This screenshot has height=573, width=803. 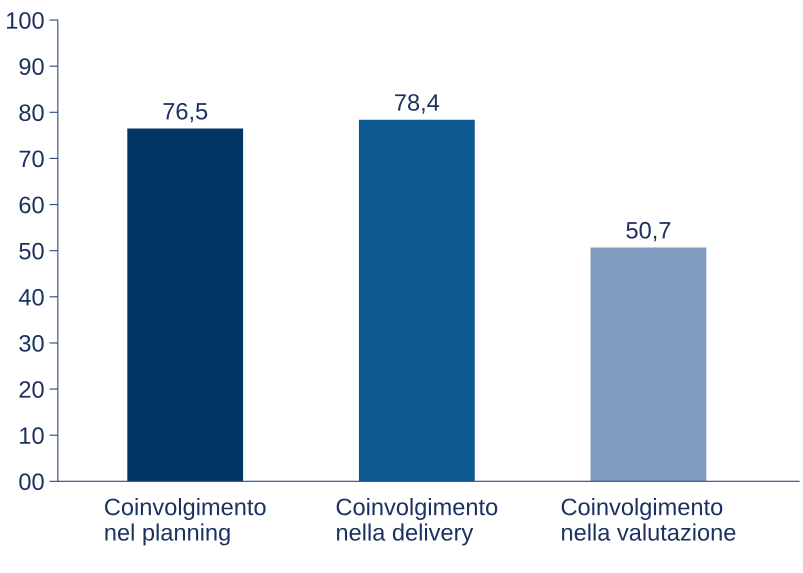 What do you see at coordinates (185, 522) in the screenshot?
I see `x-tick-label: Coinvolgimento nel planning` at bounding box center [185, 522].